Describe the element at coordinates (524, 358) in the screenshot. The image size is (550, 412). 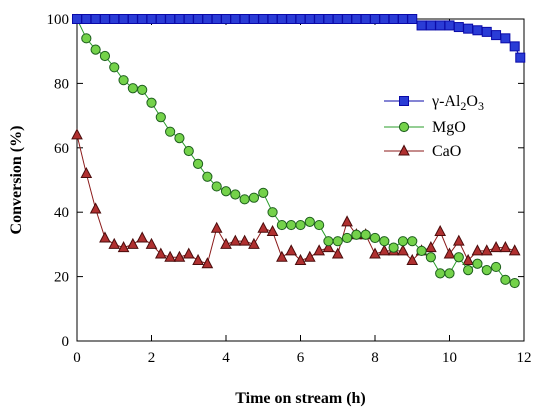
I see `x-tick-label: 12` at that location.